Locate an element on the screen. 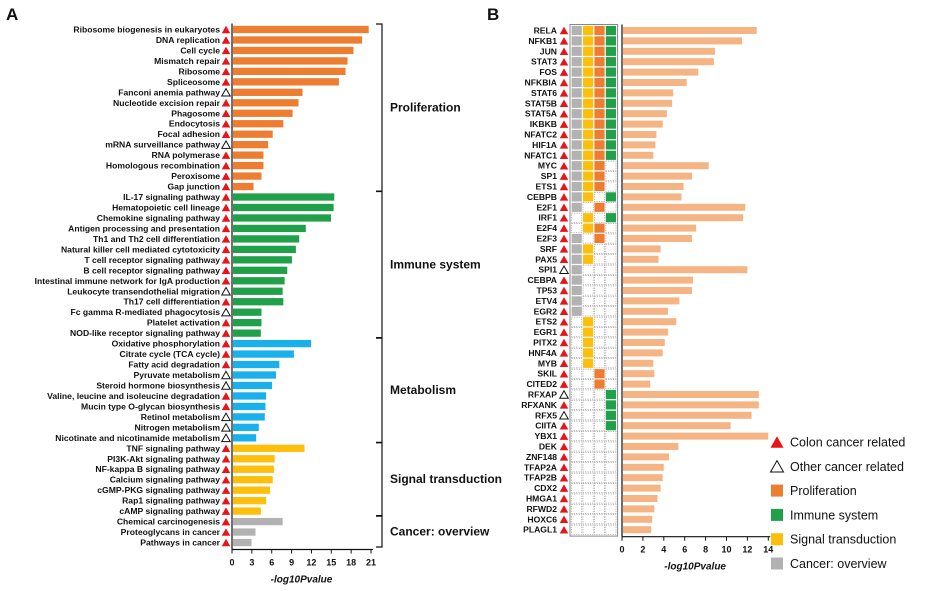 This screenshot has width=941, height=591. bar-proteoglycans-in-cancer is located at coordinates (244, 532).